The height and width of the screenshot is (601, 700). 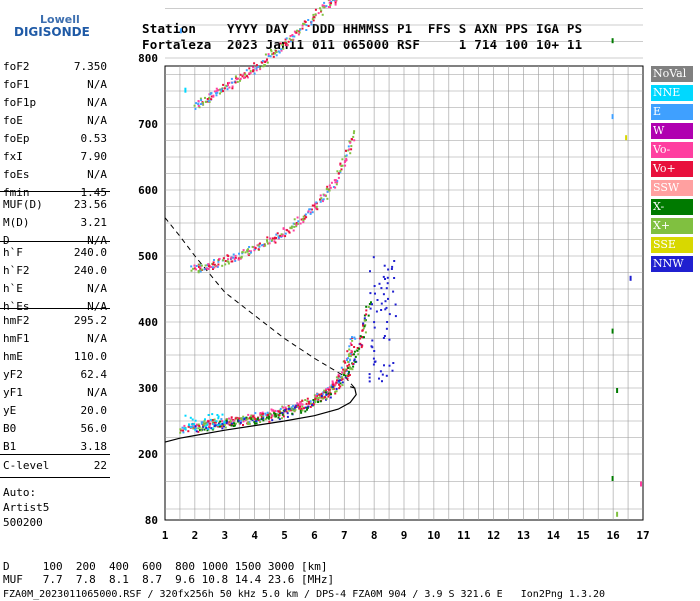 What do you see at coordinates (23, 204) in the screenshot?
I see `param-key: MUF(D)` at bounding box center [23, 204].